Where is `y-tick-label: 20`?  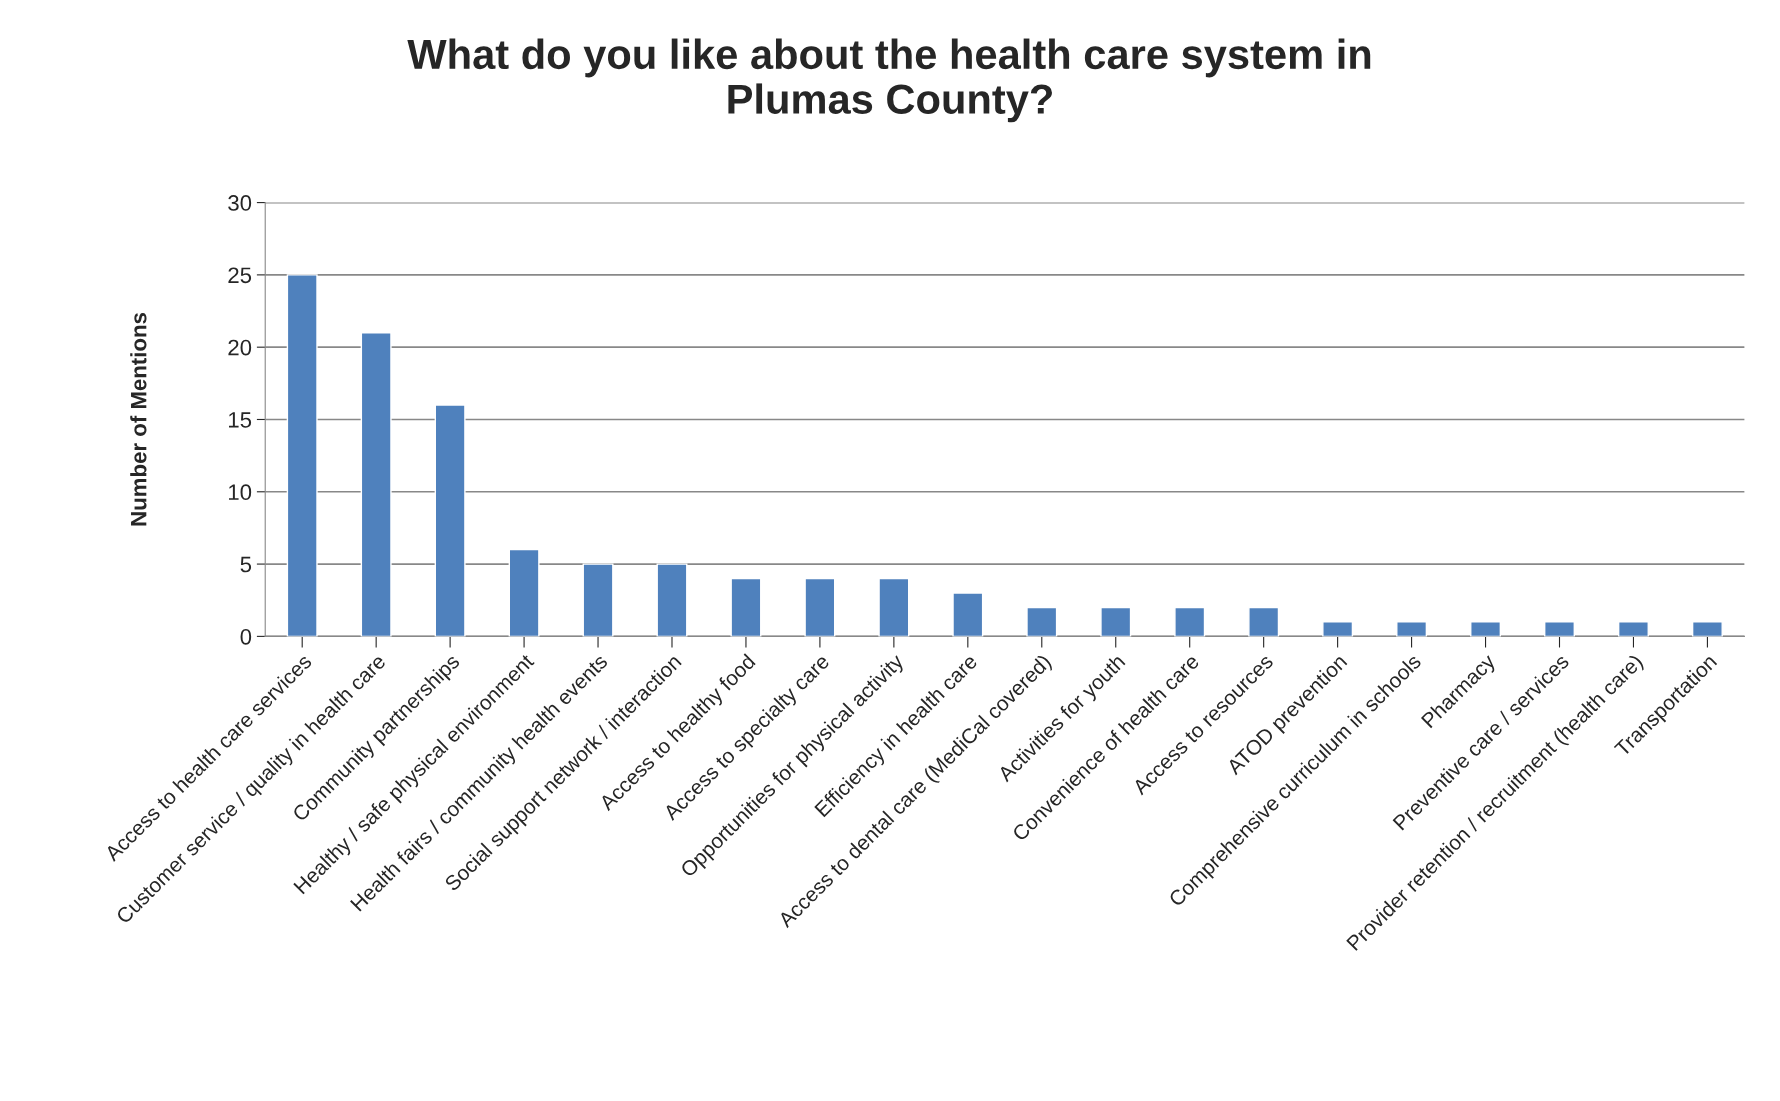
y-tick-label: 20 is located at coordinates (240, 347).